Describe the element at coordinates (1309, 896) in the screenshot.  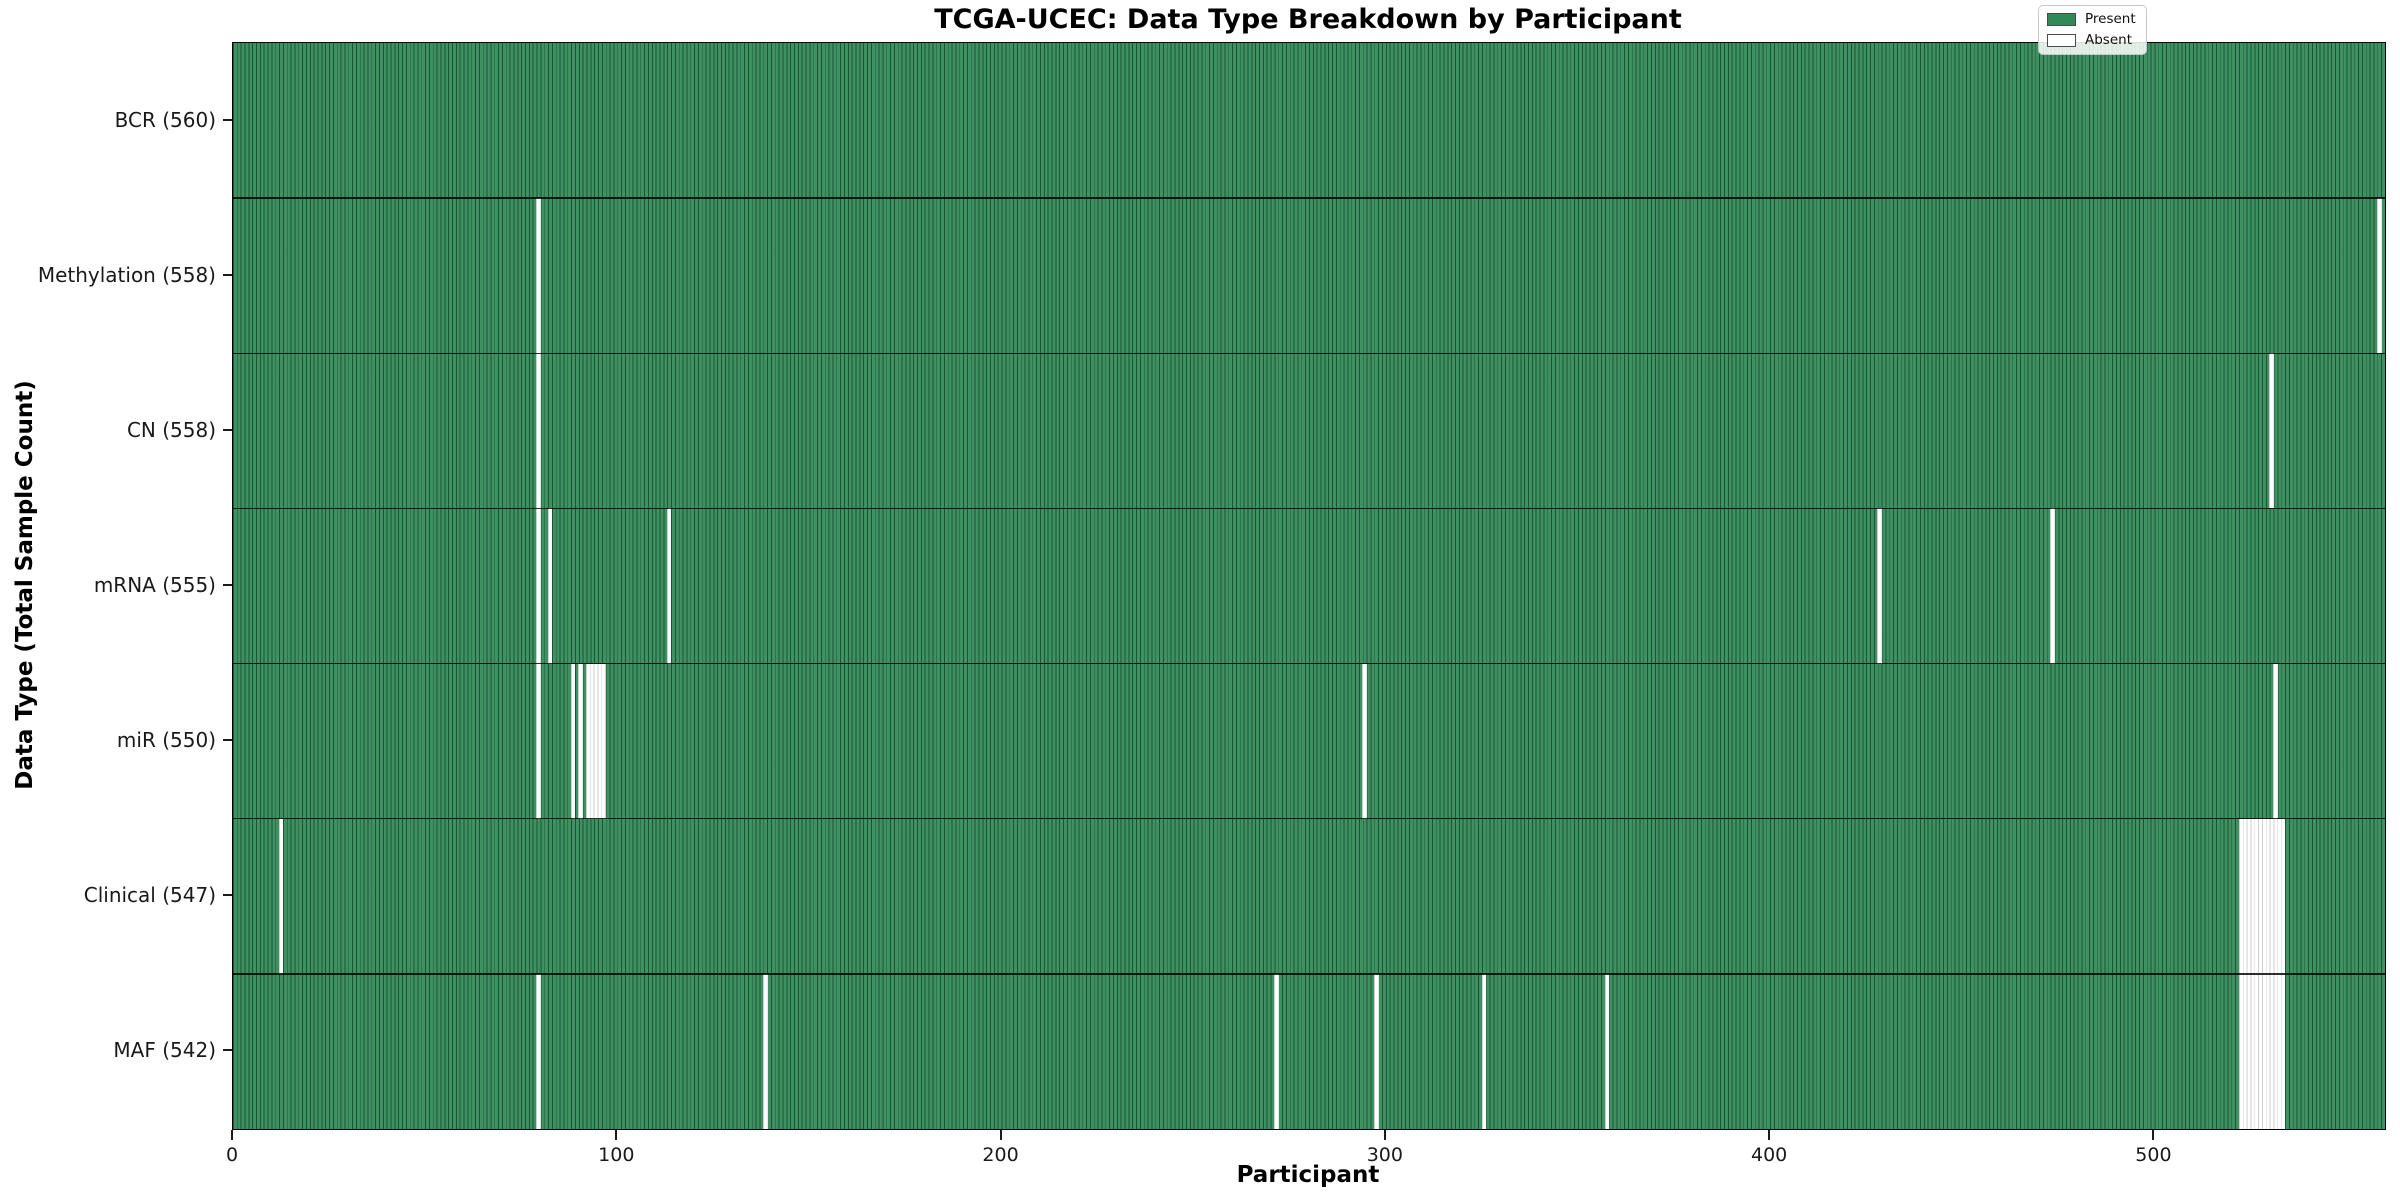
I see `row-Clinical` at that location.